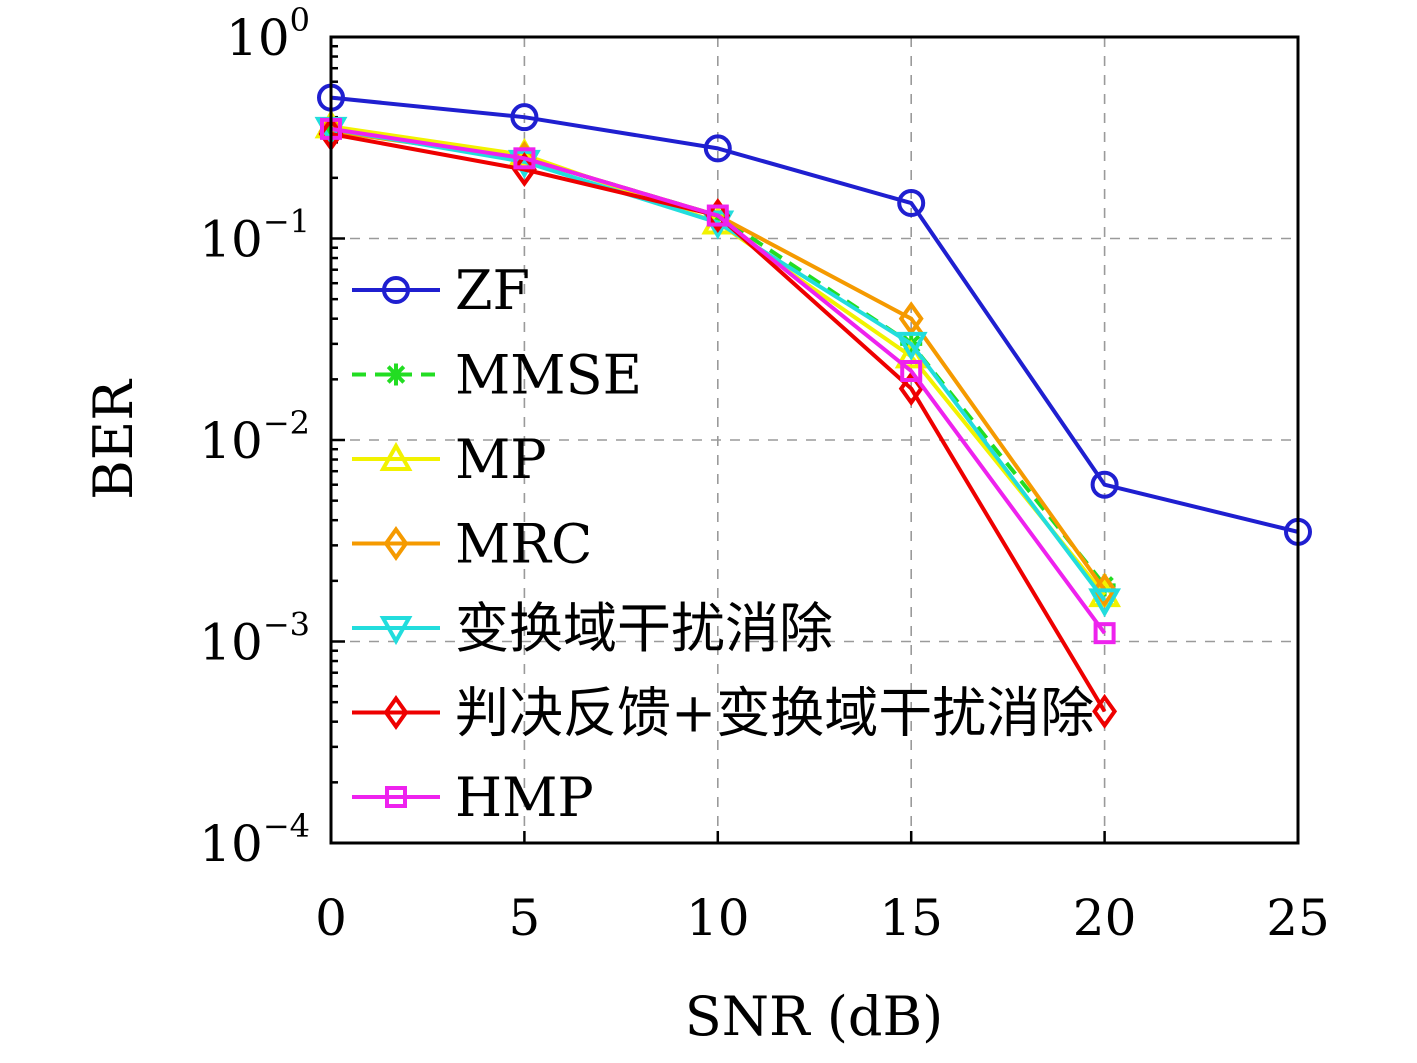  What do you see at coordinates (911, 918) in the screenshot?
I see `x-tick-label: 15` at bounding box center [911, 918].